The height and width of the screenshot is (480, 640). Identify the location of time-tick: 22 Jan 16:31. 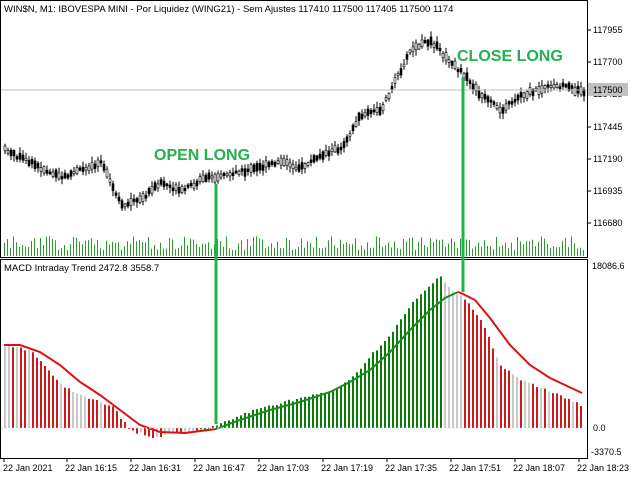
(155, 468).